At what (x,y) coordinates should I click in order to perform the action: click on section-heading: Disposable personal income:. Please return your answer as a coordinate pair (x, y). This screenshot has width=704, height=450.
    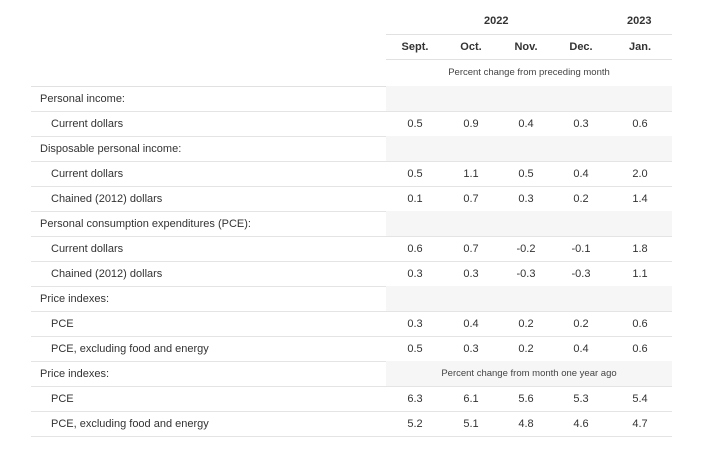
    Looking at the image, I should click on (111, 149).